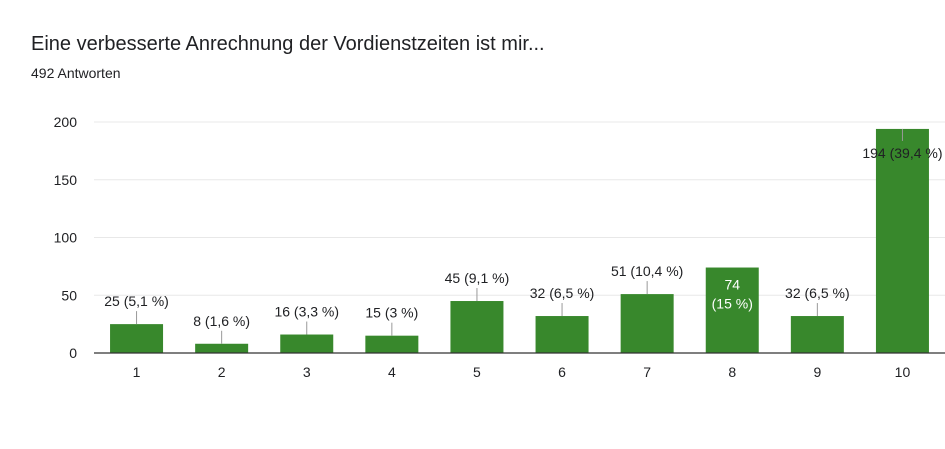  Describe the element at coordinates (136, 301) in the screenshot. I see `data-label: 25 (5,1 %)` at that location.